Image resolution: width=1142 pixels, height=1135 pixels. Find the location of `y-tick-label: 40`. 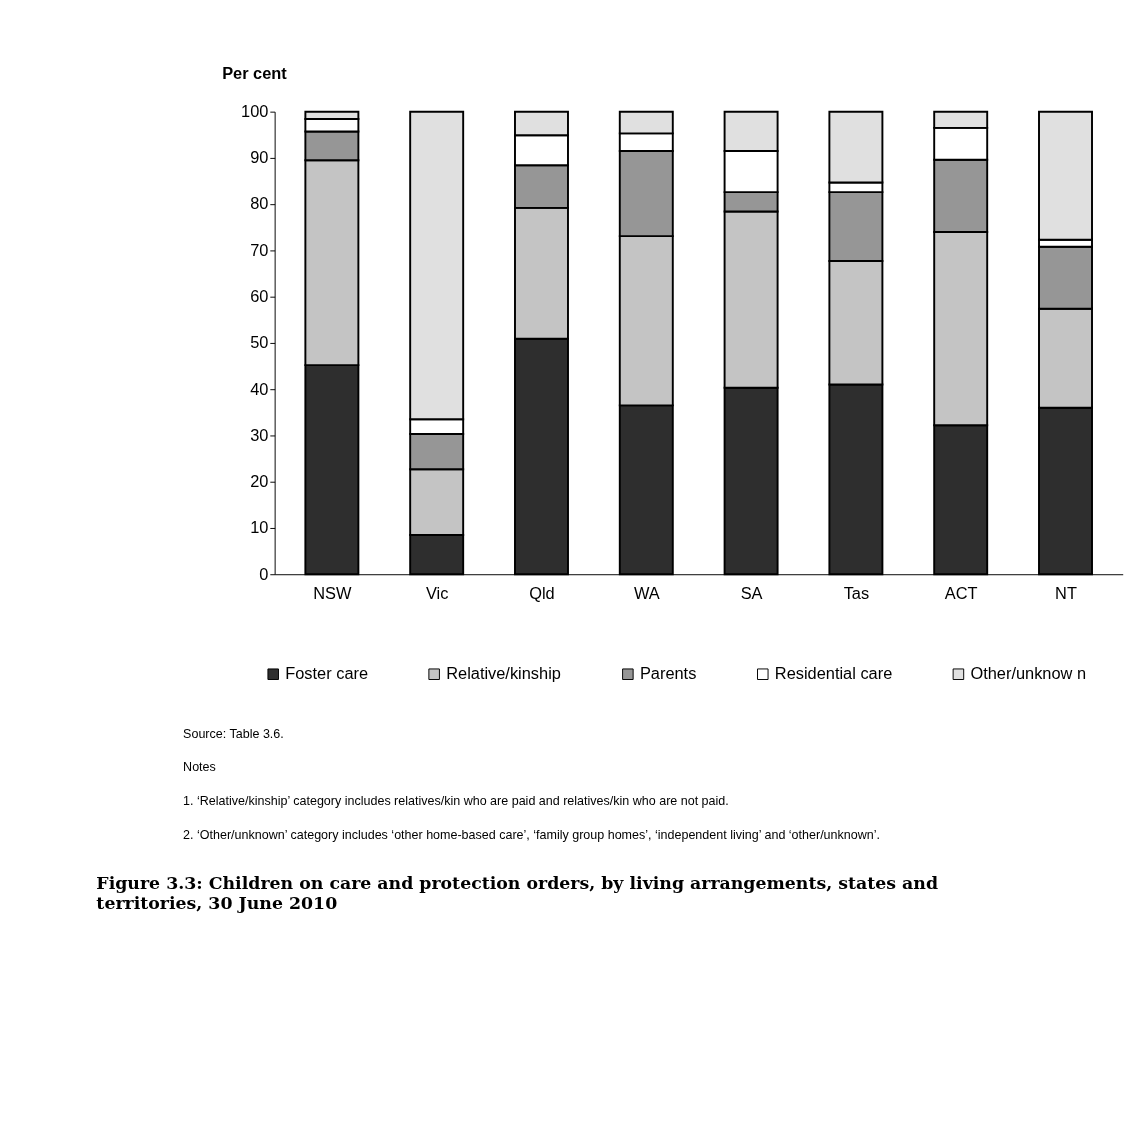

y-tick-label: 40 is located at coordinates (259, 388).